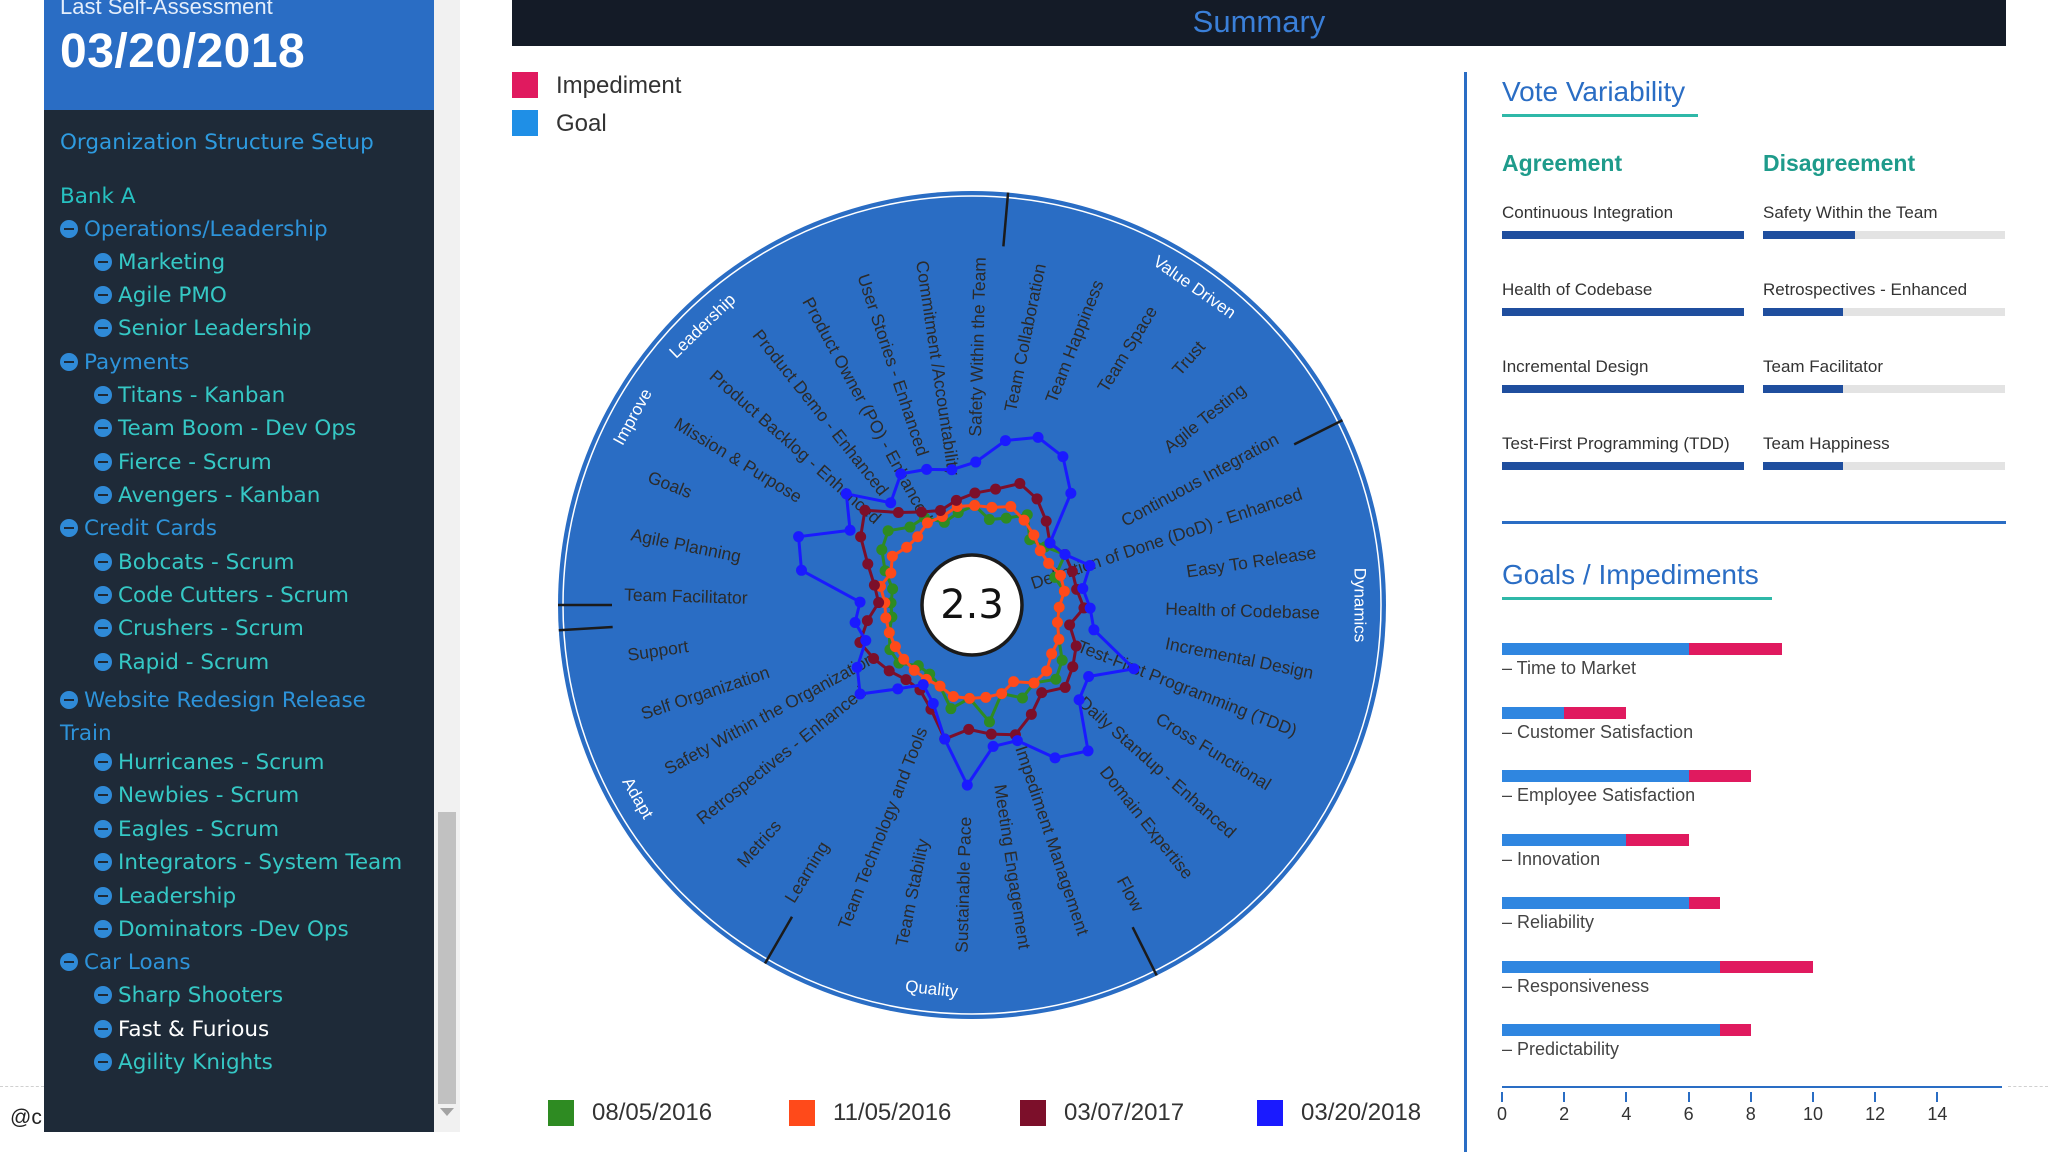 This screenshot has width=2048, height=1152. Describe the element at coordinates (181, 662) in the screenshot. I see `tree-team-rapid: Rapid - Scrum` at that location.